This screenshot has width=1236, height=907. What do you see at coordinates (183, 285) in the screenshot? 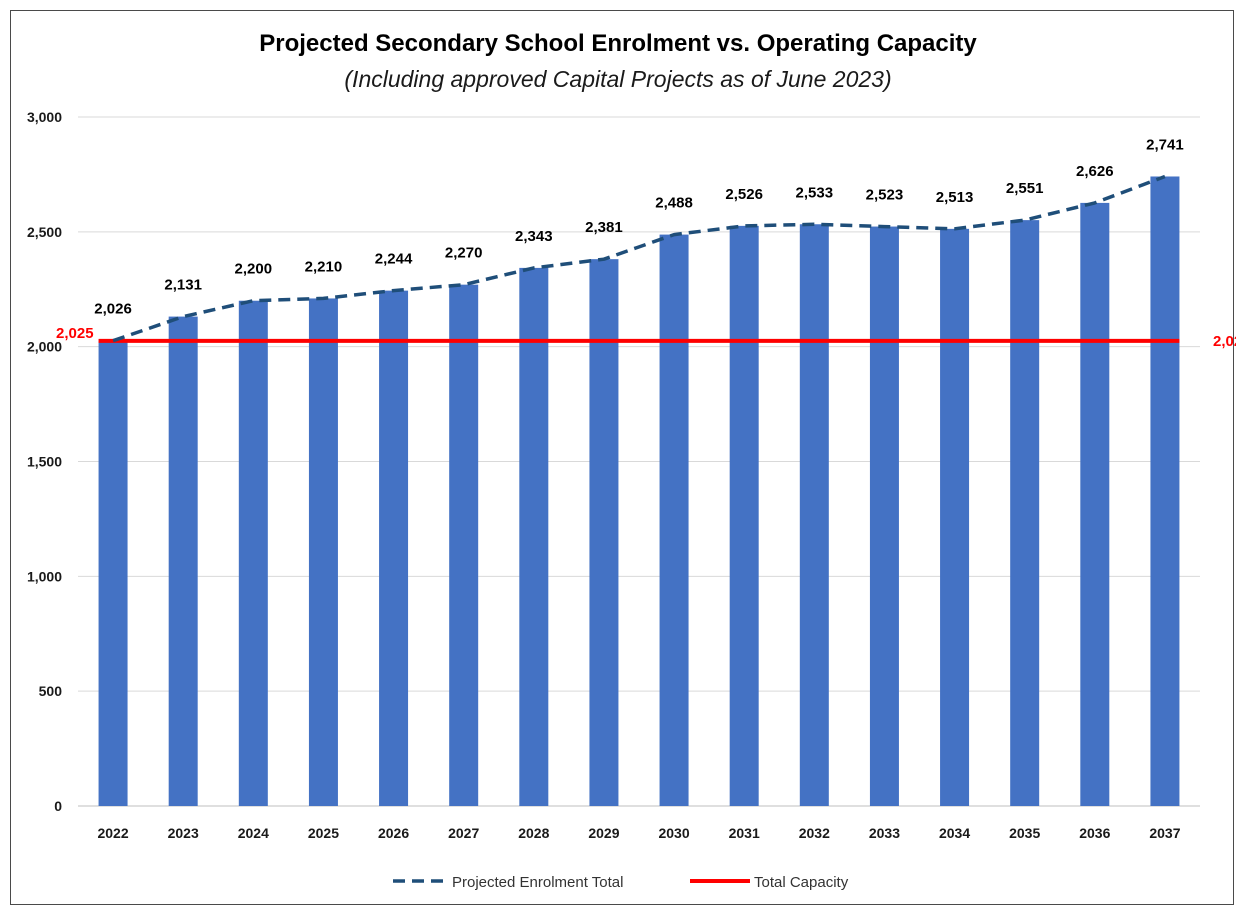
I see `data-label: 2,131` at bounding box center [183, 285].